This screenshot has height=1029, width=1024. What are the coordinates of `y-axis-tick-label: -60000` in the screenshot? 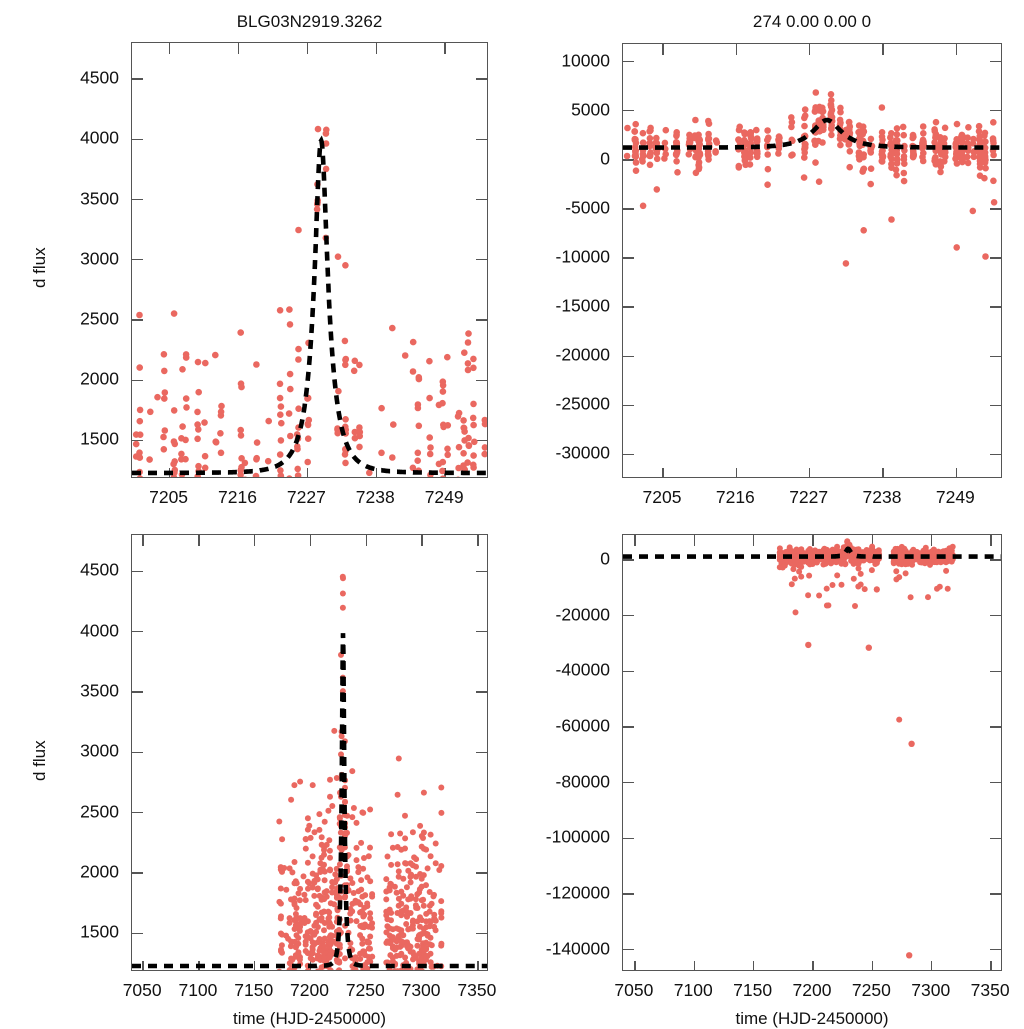 It's located at (545, 726).